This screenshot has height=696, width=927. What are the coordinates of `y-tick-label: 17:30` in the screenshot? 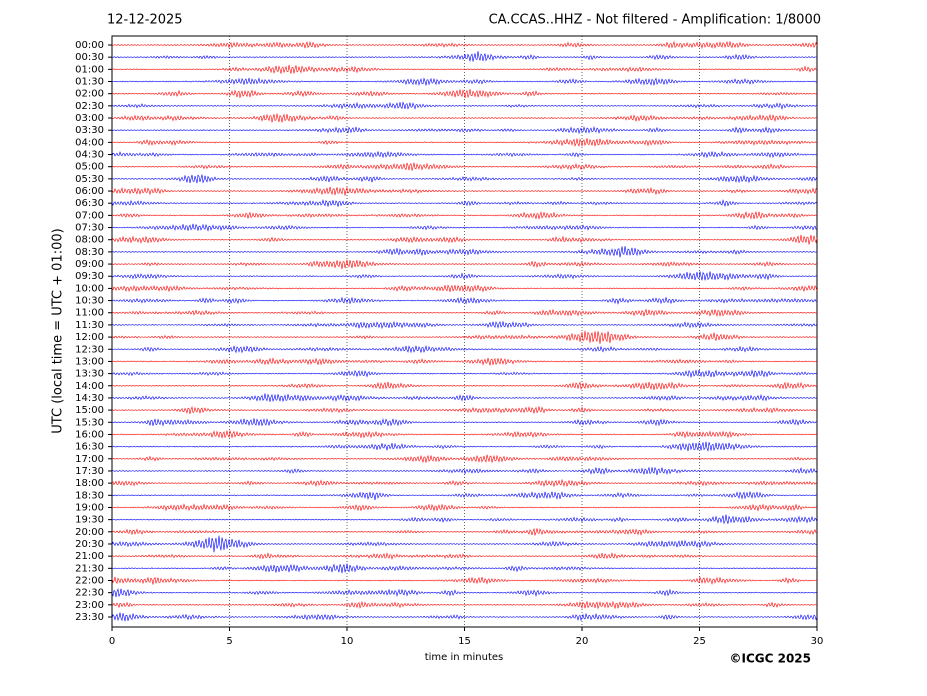 It's located at (89, 471).